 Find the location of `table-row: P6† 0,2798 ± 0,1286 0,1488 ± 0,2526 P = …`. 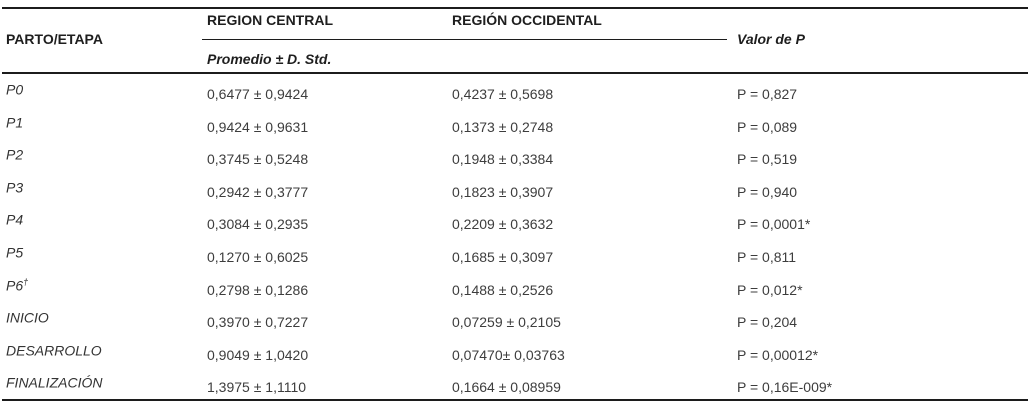

table-row: P6† 0,2798 ± 0,1286 0,1488 ± 0,2526 P = … is located at coordinates (515, 286).